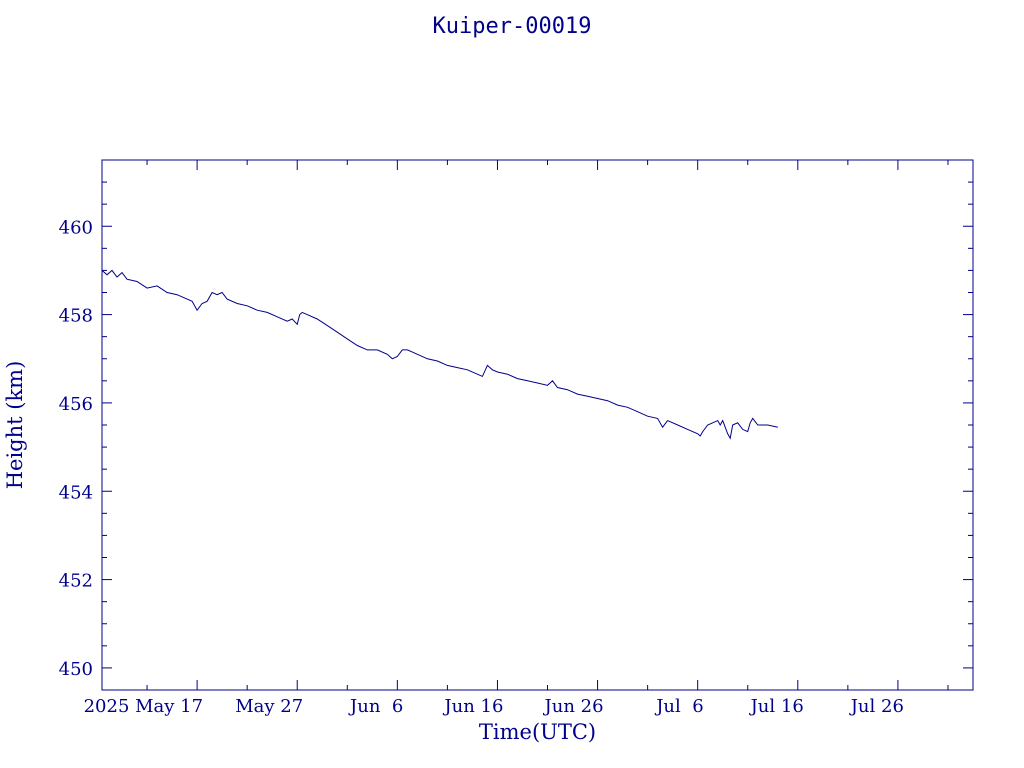 The width and height of the screenshot is (1024, 768). I want to click on y-tick-label: 458, so click(76, 316).